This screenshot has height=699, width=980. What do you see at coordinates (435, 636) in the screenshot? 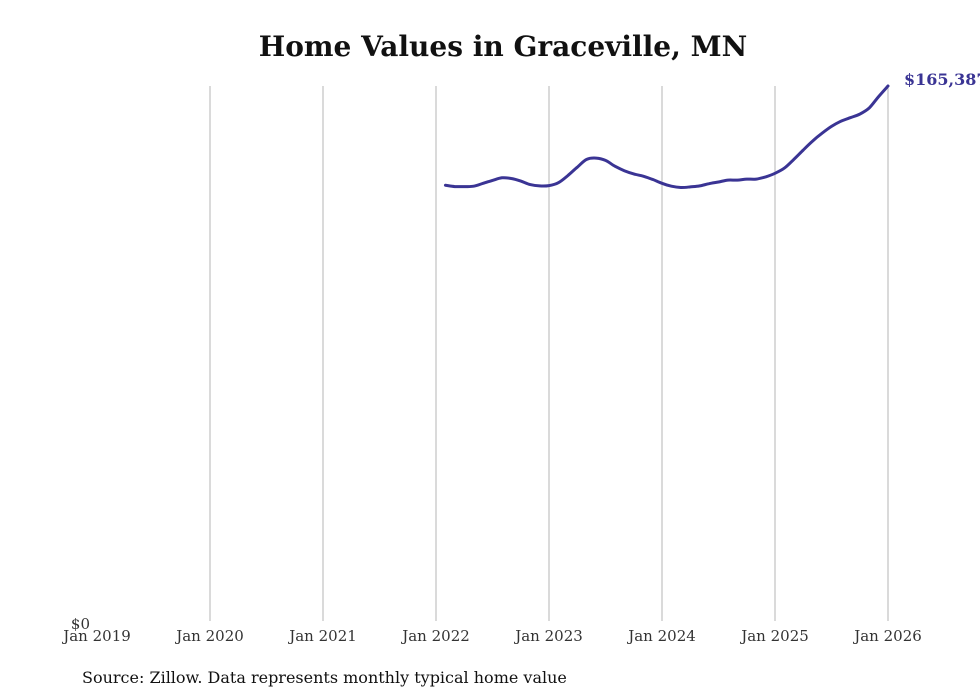
I see `x-tick-label: Jan 2022` at bounding box center [435, 636].